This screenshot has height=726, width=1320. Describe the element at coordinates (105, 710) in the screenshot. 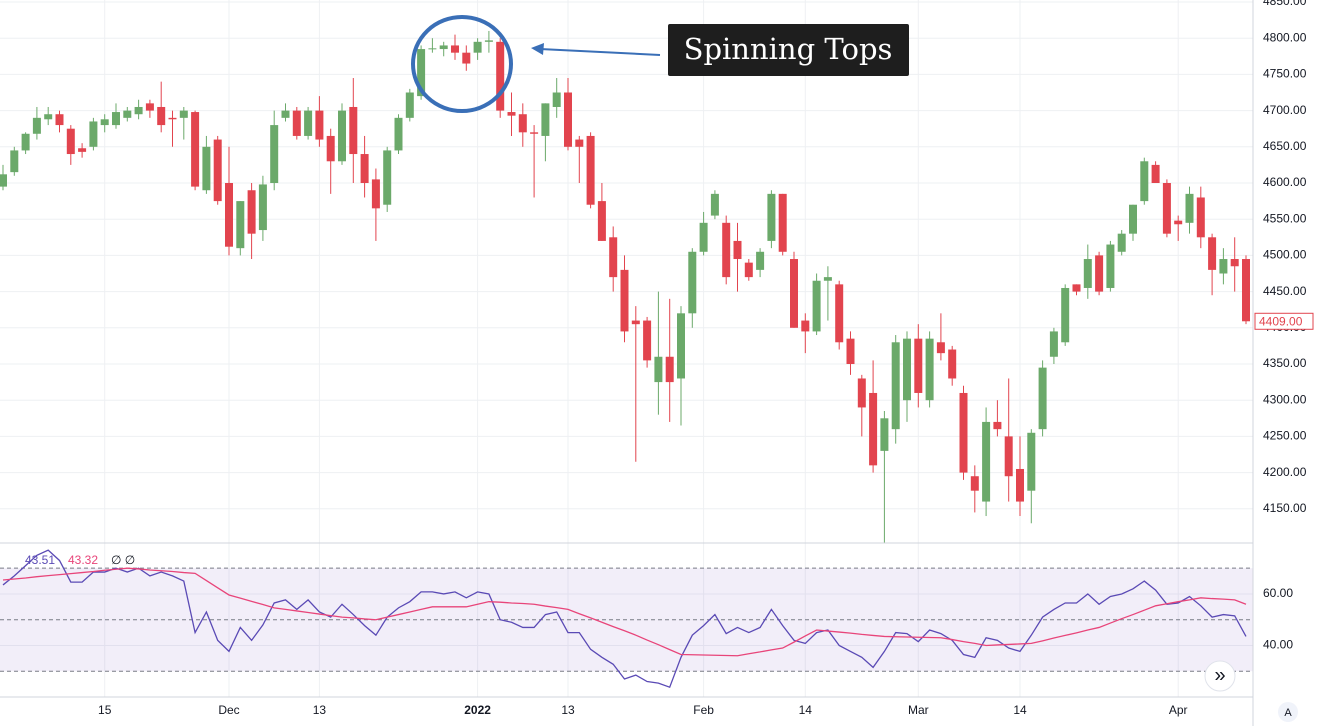

I see `x-tick-label: 15` at that location.